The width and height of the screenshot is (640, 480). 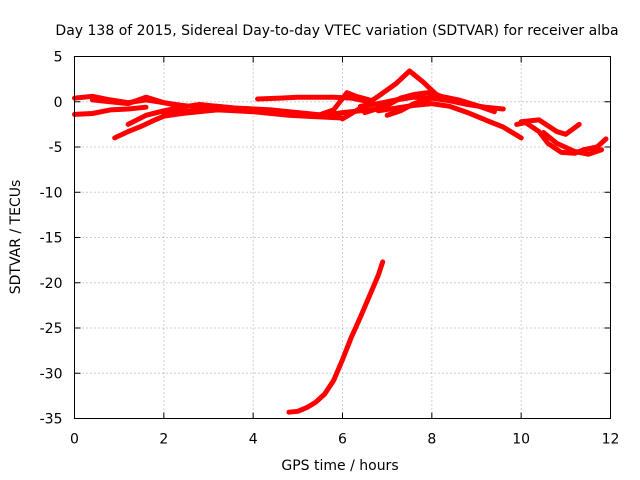 What do you see at coordinates (16, 237) in the screenshot?
I see `y-axis-label: SDTVAR / TECUs` at bounding box center [16, 237].